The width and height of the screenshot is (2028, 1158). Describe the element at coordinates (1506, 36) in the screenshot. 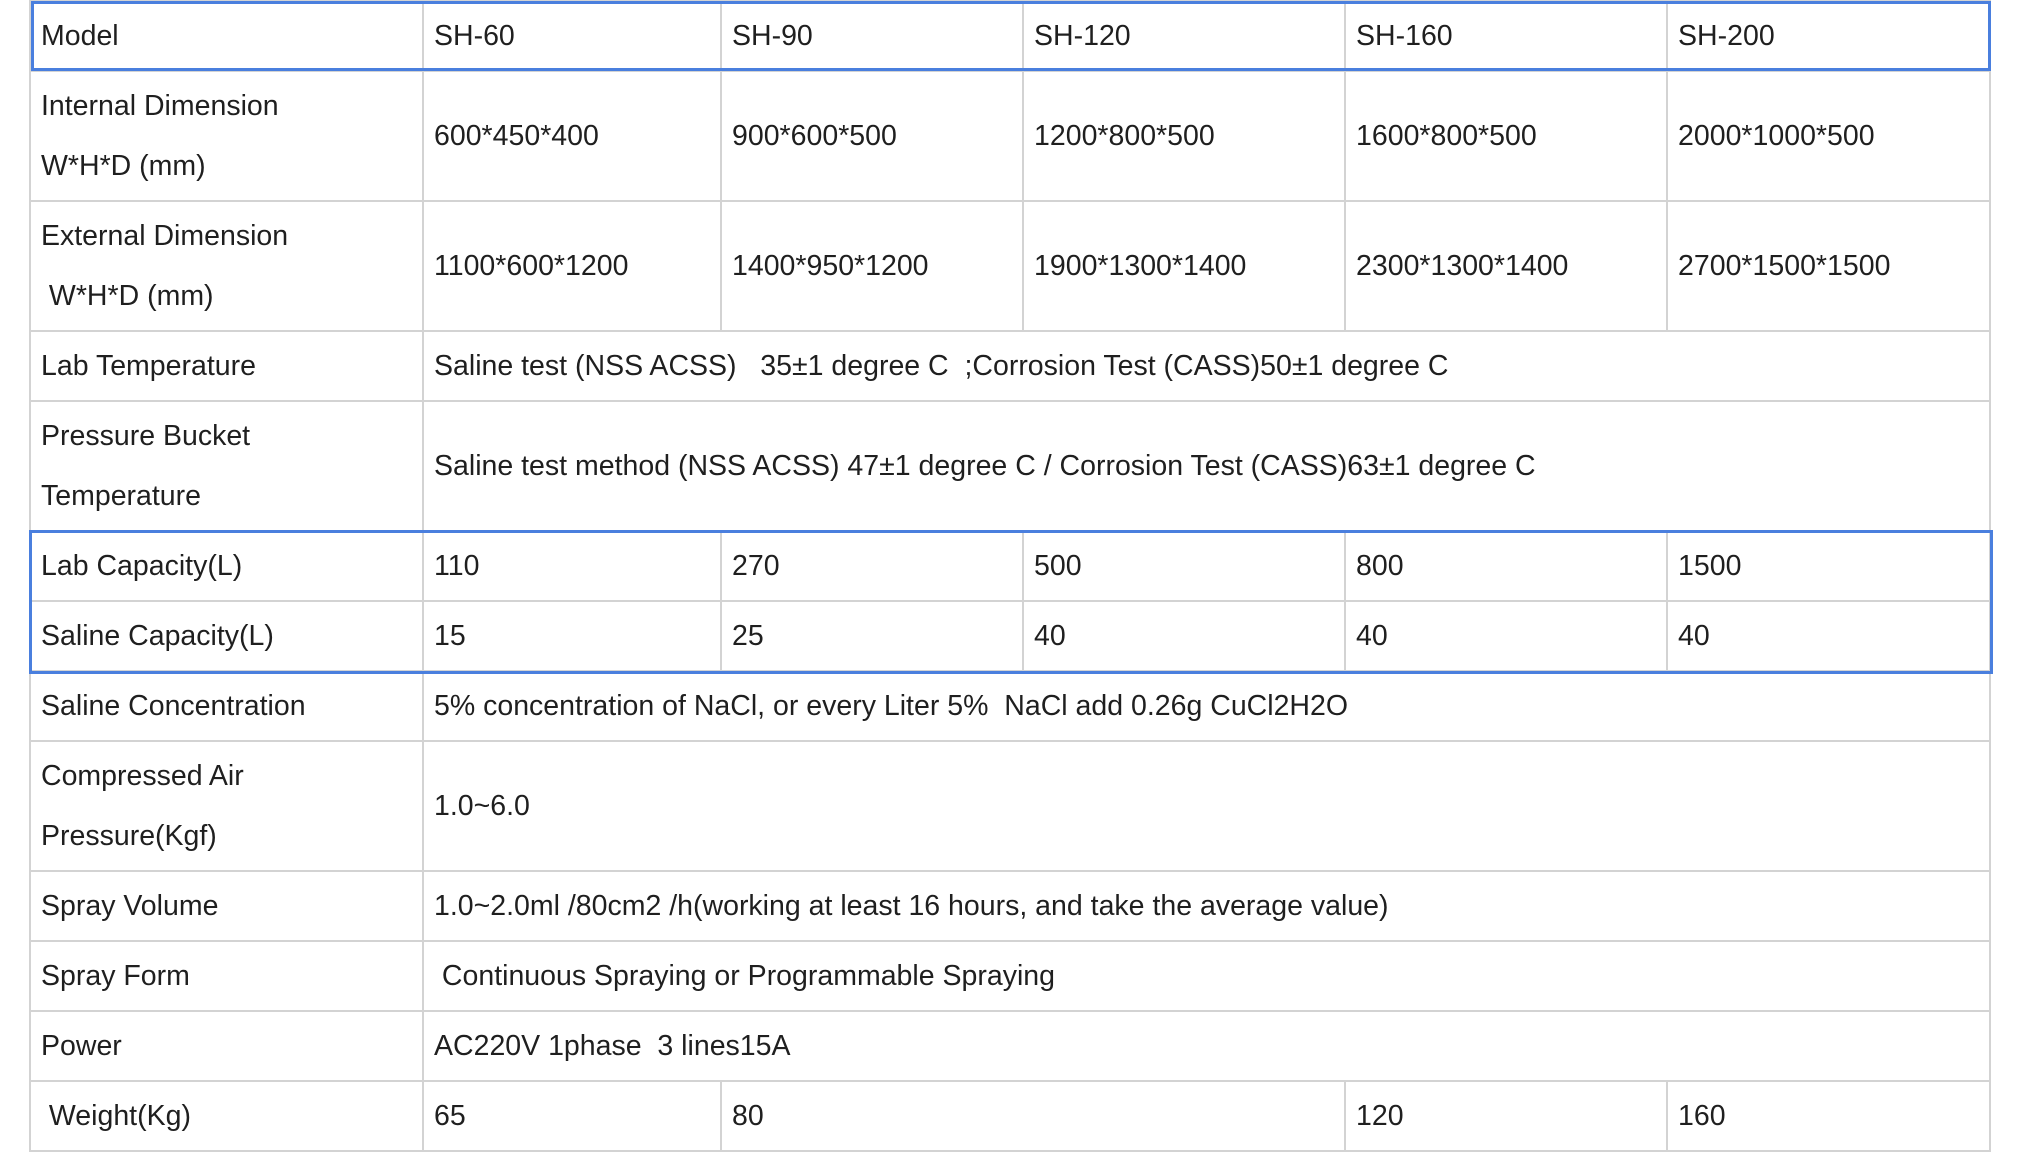

I see `model-sh160: SH-160` at that location.